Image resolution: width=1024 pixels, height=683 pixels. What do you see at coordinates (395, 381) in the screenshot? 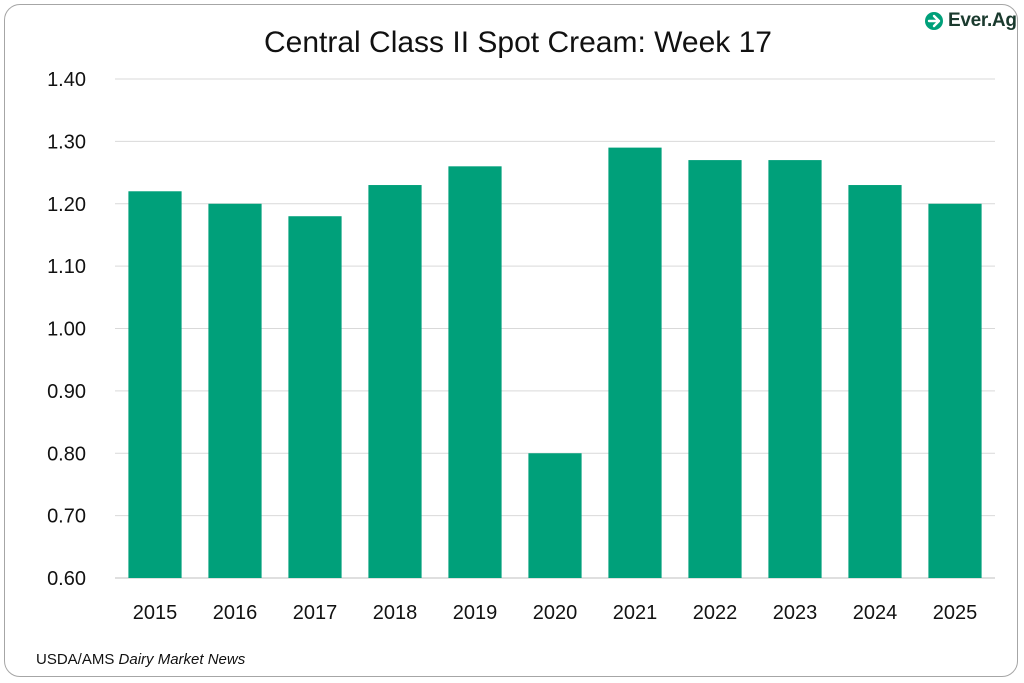
I see `bar-2018` at bounding box center [395, 381].